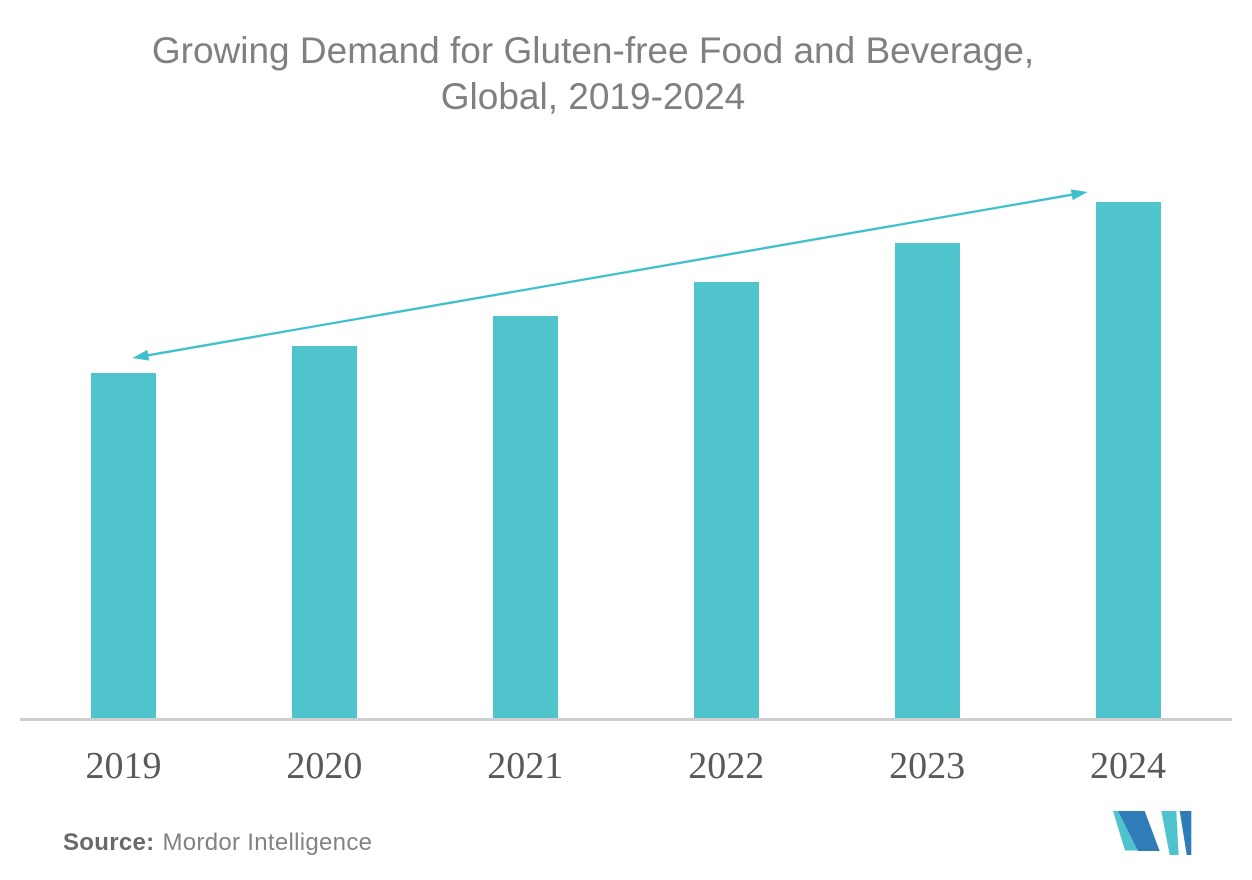 The width and height of the screenshot is (1252, 880). I want to click on x-tick-label-2021: 2021, so click(525, 766).